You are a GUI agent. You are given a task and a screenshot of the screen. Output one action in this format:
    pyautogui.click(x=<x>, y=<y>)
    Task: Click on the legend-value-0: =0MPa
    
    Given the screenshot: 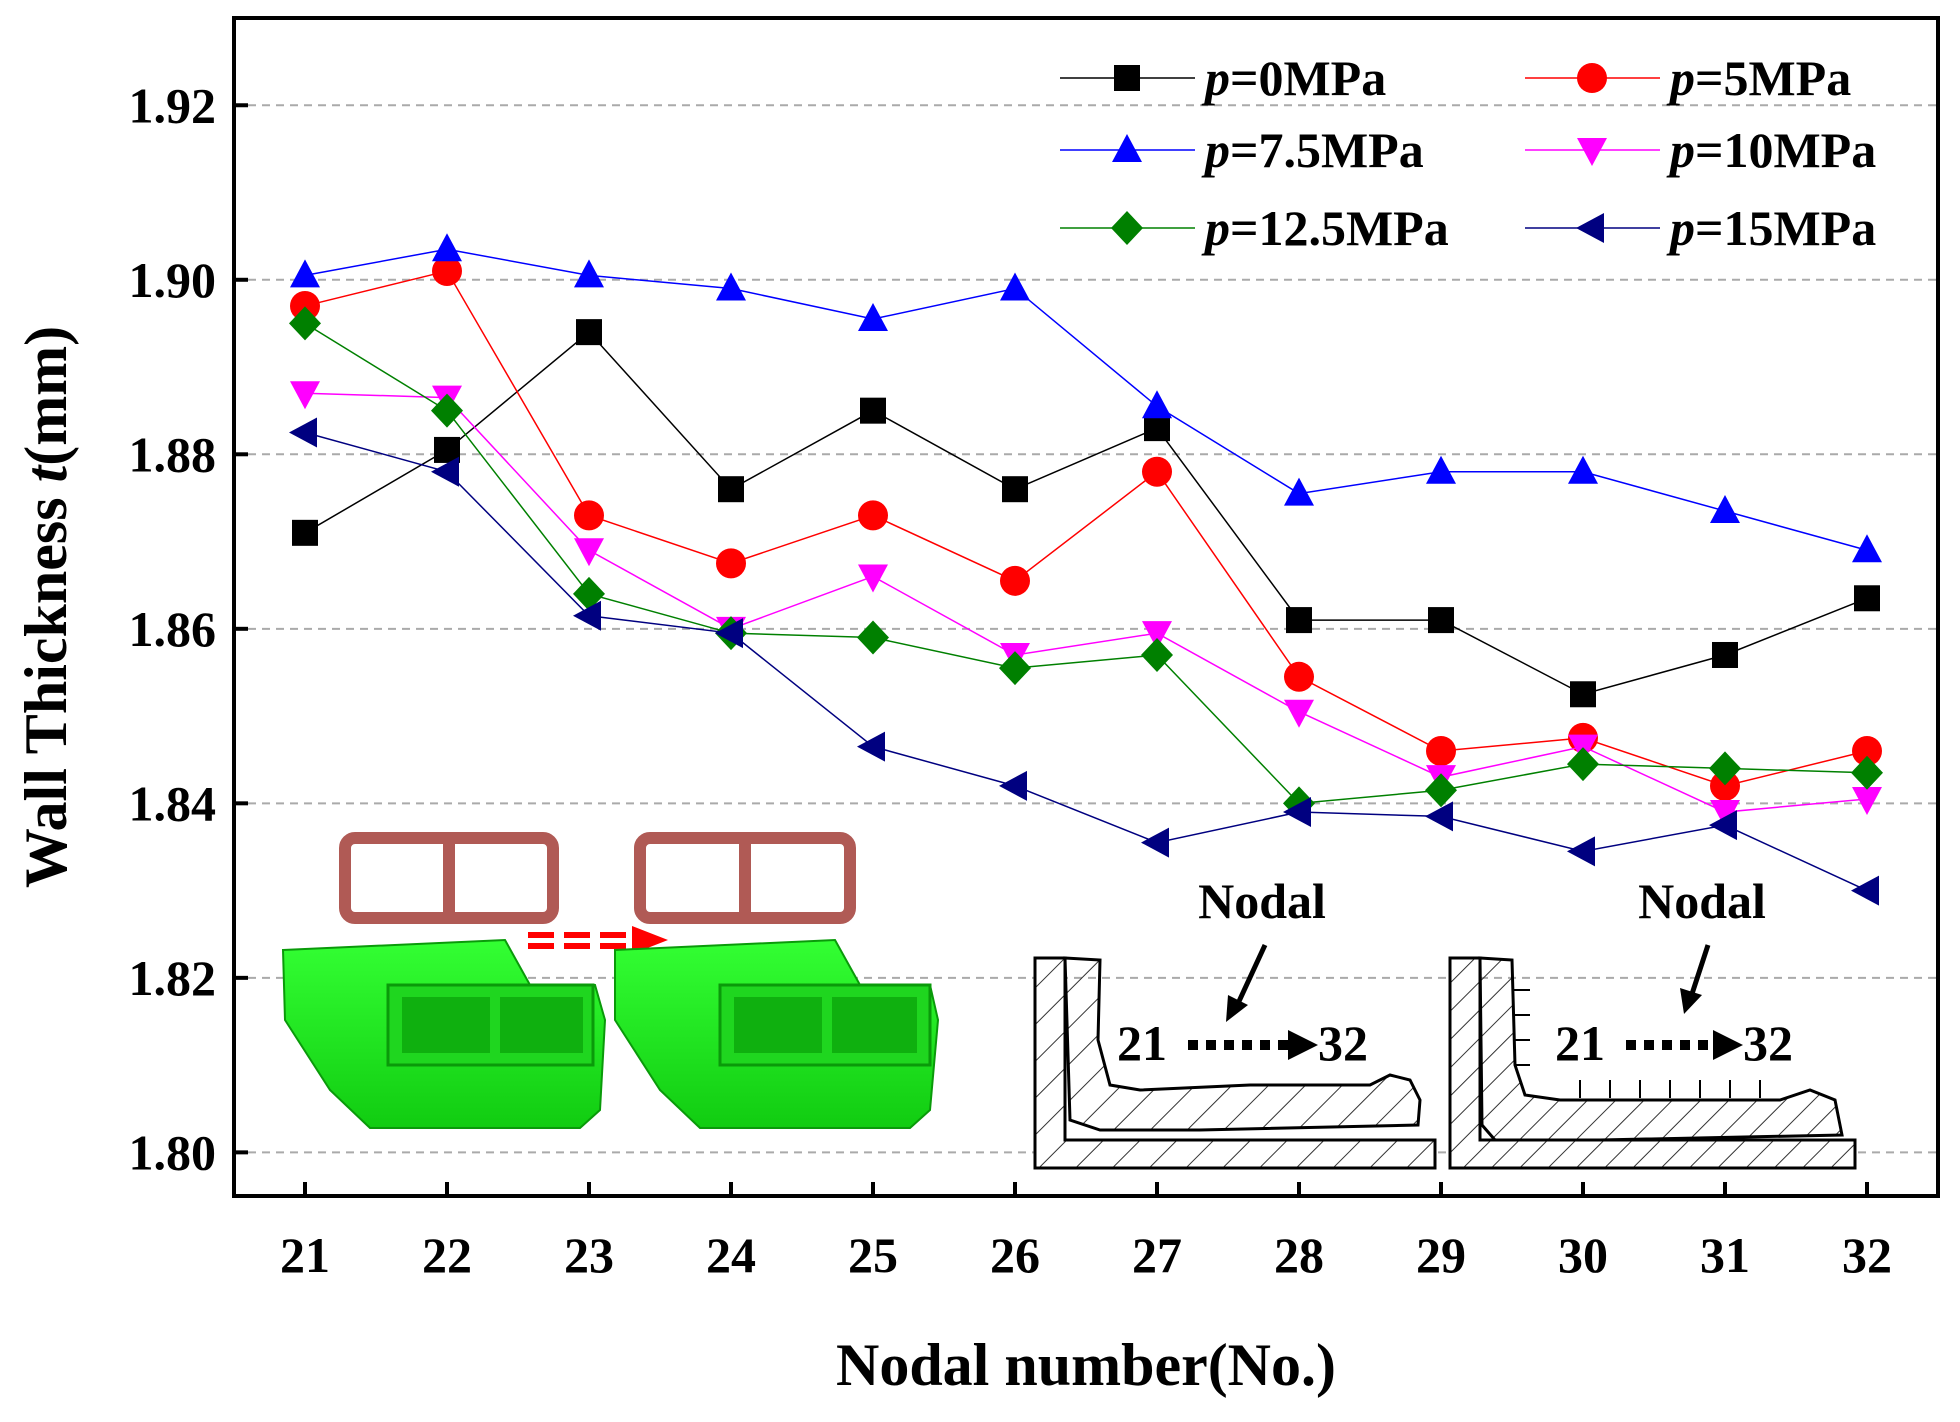 What is the action you would take?
    pyautogui.click(x=1308, y=78)
    